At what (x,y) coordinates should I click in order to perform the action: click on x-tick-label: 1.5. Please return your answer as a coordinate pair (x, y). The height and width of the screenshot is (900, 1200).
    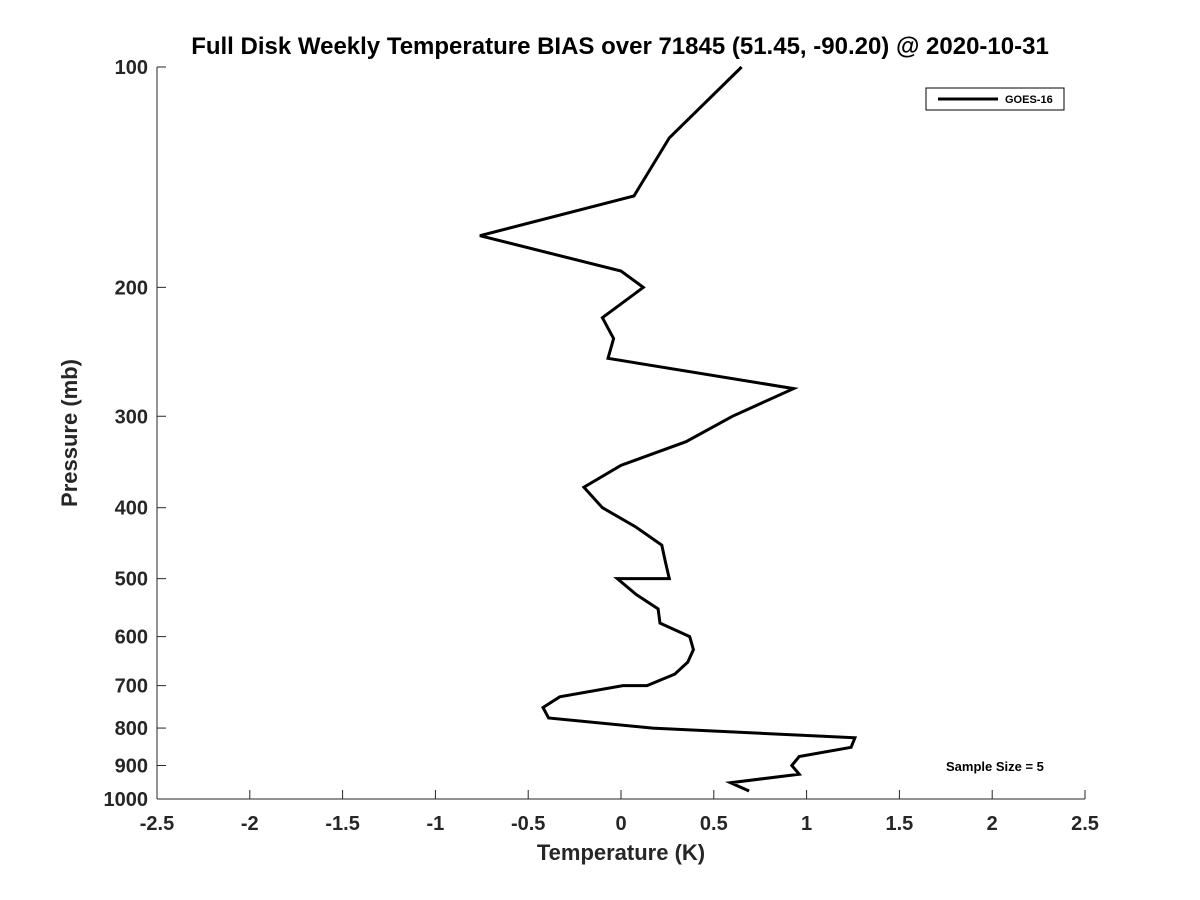
    Looking at the image, I should click on (899, 824).